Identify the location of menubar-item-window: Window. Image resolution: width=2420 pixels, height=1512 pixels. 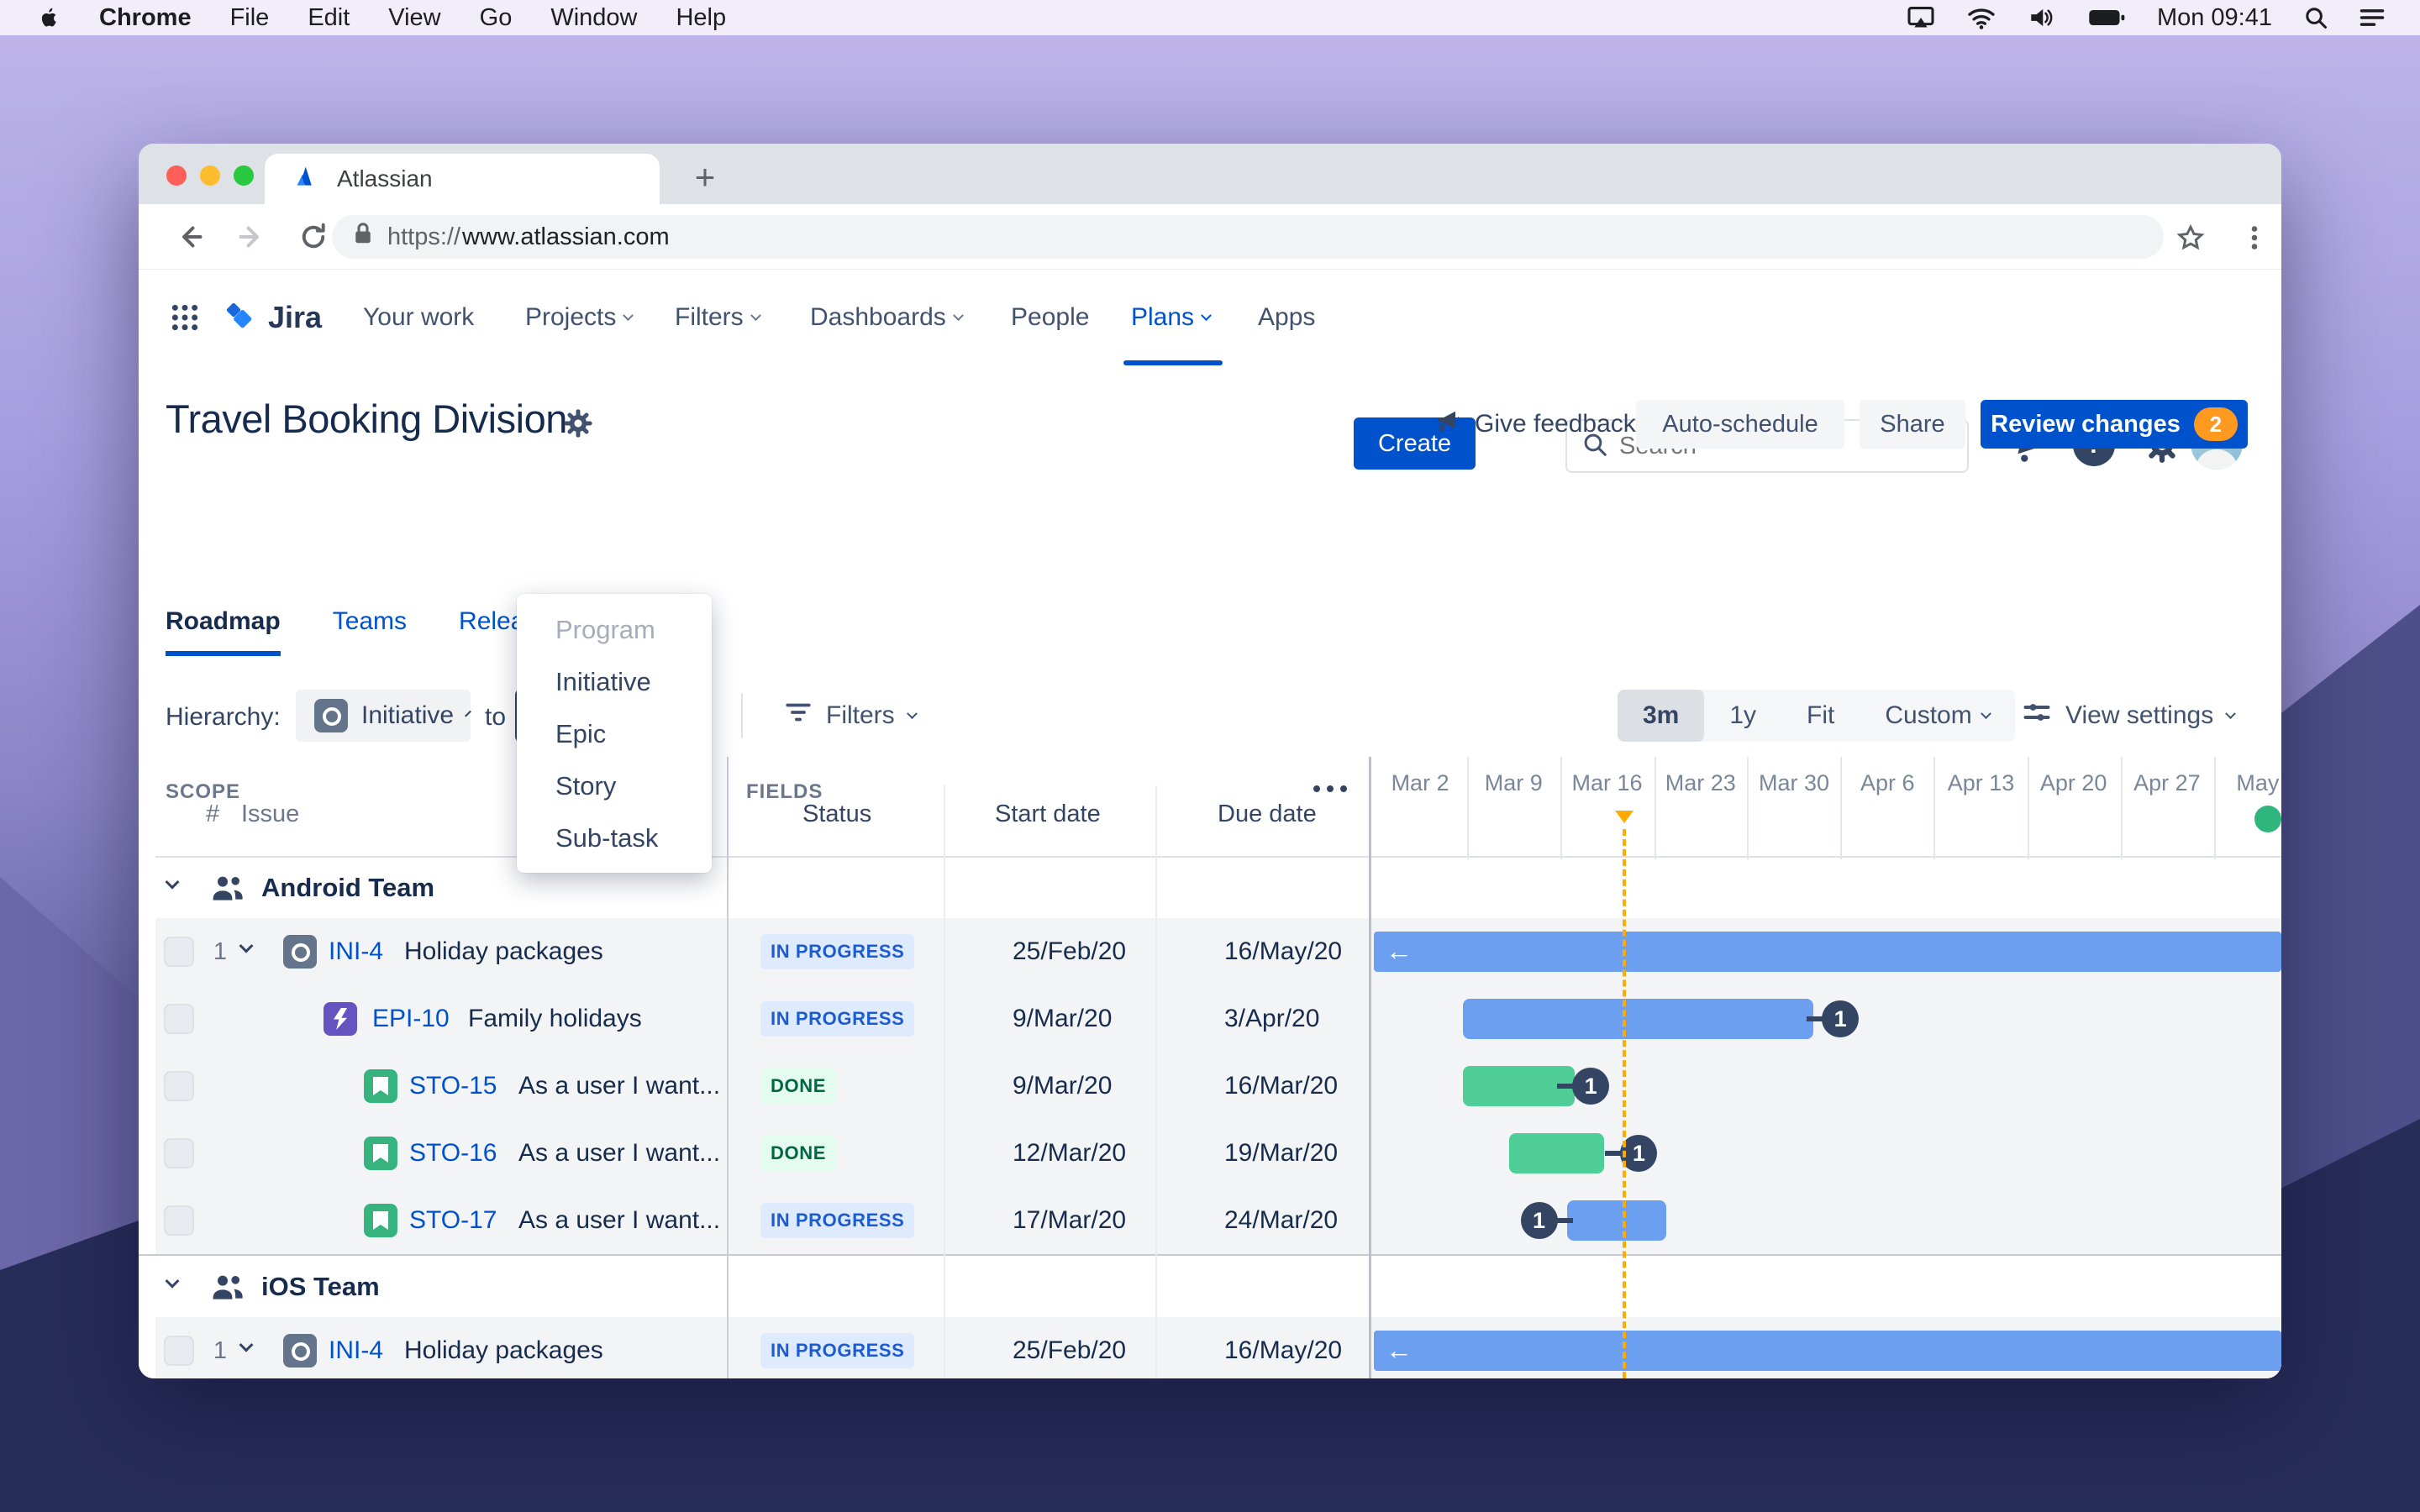
(594, 17).